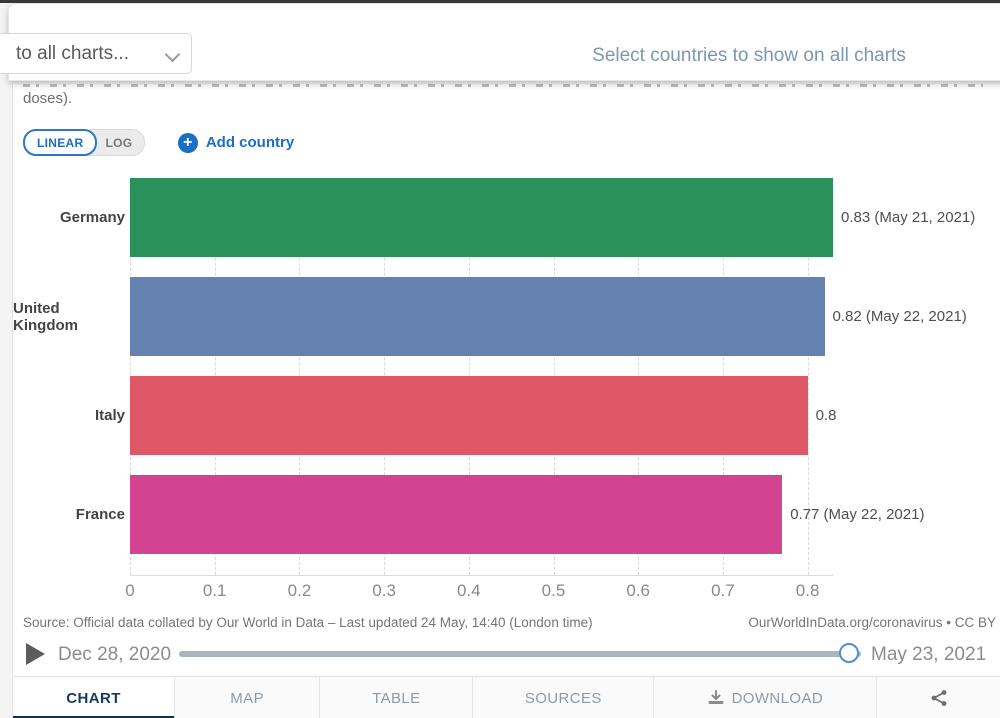 The image size is (1000, 718). Describe the element at coordinates (468, 590) in the screenshot. I see `x-tick-label: 0.4` at that location.